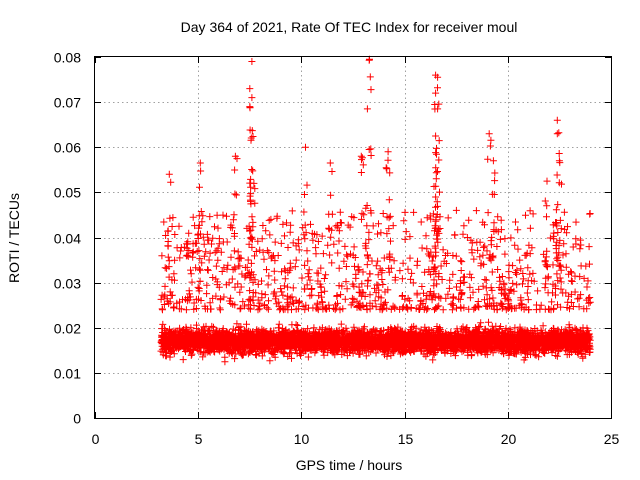  What do you see at coordinates (406, 439) in the screenshot?
I see `x-tick-label: 15` at bounding box center [406, 439].